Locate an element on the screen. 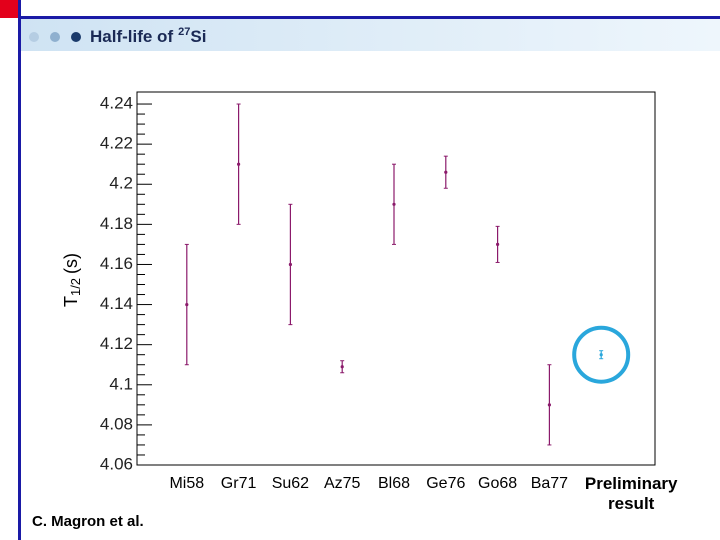  y-tick-label: 4.18 is located at coordinates (116, 223).